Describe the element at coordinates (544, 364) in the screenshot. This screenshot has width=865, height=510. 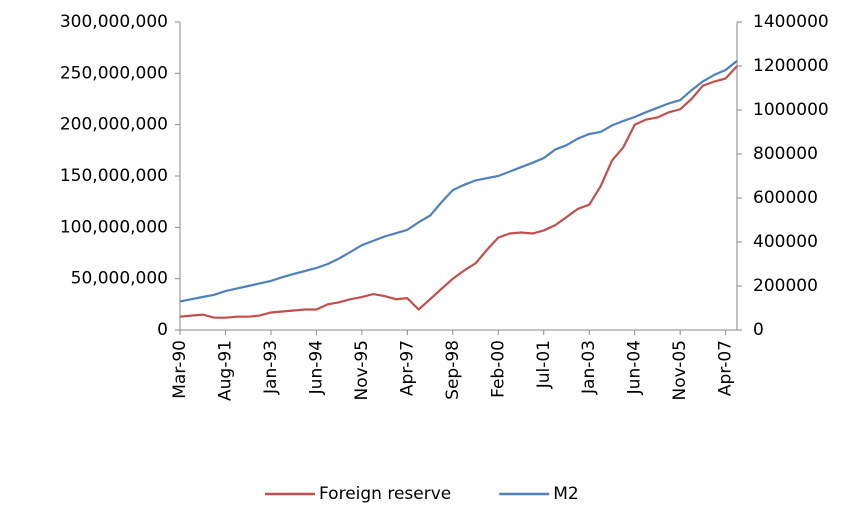
I see `x-tick-label: Jul-01` at that location.